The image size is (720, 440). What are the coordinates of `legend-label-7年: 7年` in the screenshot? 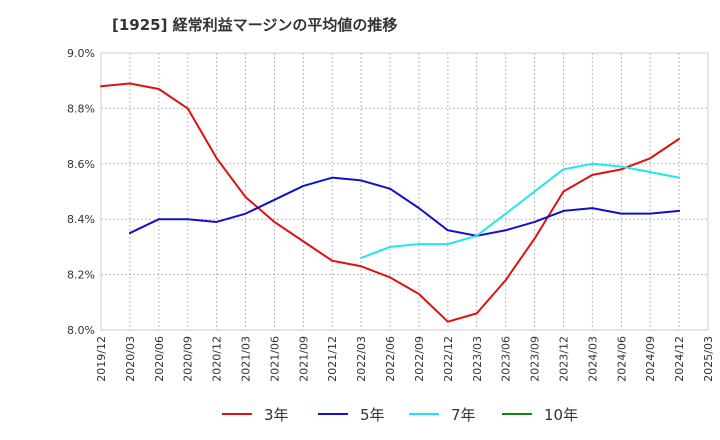 It's located at (463, 415).